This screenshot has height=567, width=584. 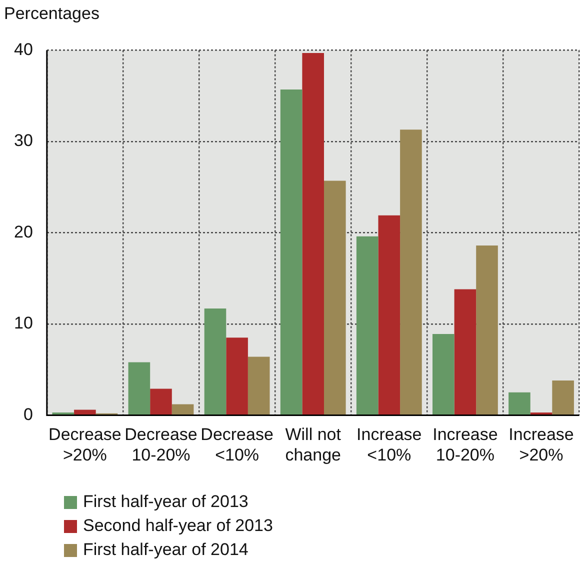 What do you see at coordinates (165, 550) in the screenshot?
I see `legend-label: First half-year of 2014` at bounding box center [165, 550].